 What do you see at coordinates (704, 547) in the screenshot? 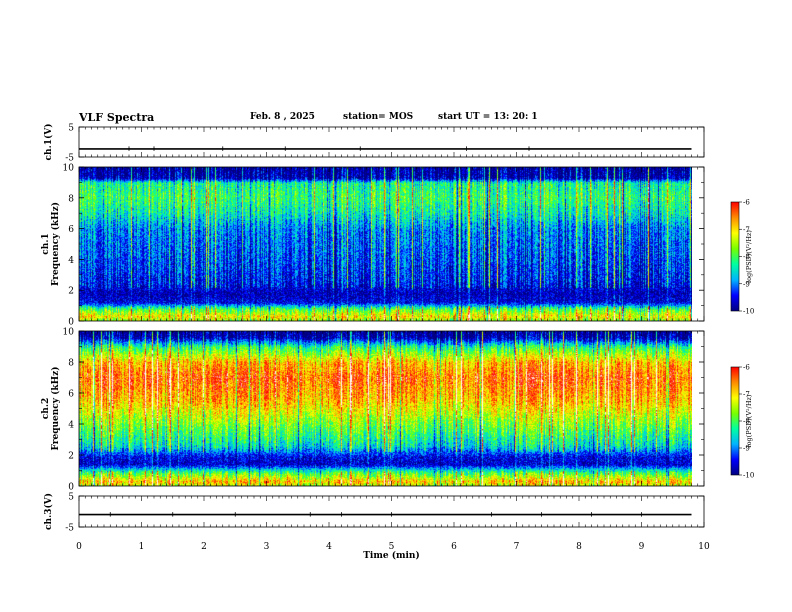
I see `x-tick-label: 10` at bounding box center [704, 547].